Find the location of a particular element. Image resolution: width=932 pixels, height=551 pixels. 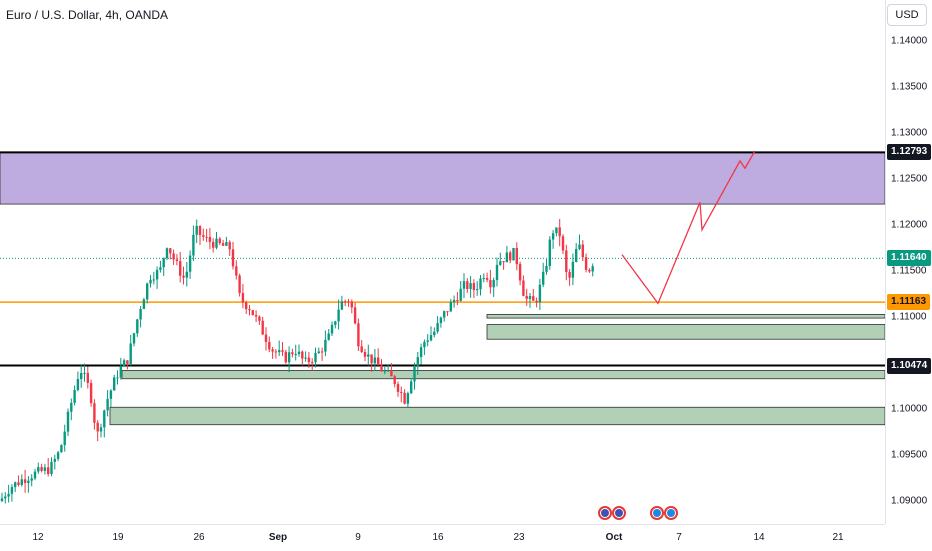

time-scale is located at coordinates (442, 537).